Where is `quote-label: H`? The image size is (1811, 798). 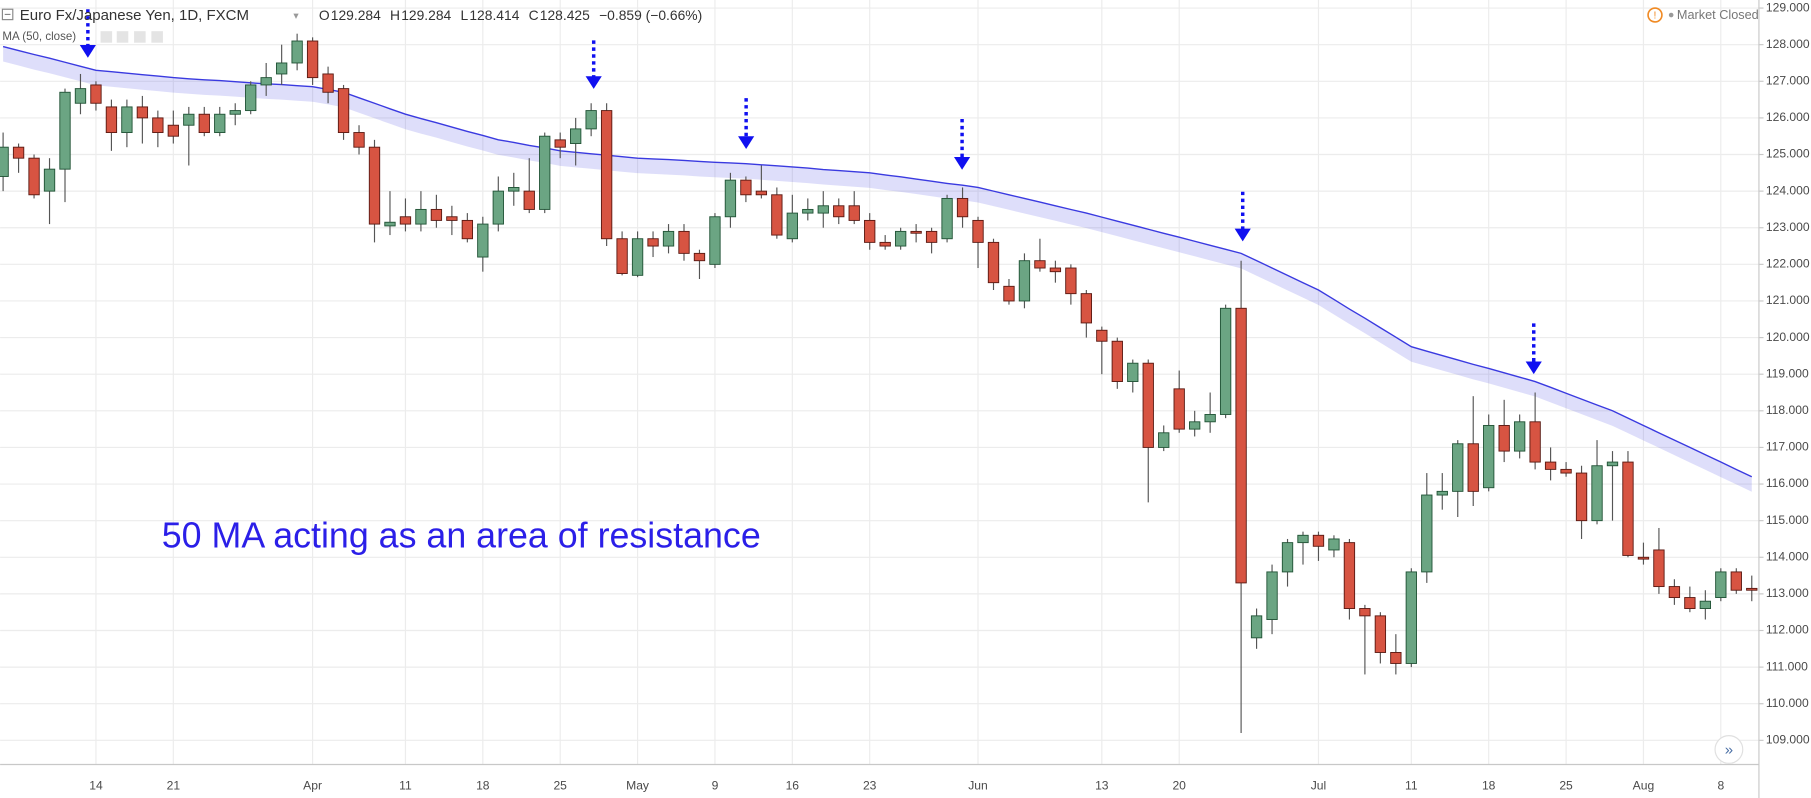
quote-label: H is located at coordinates (395, 15).